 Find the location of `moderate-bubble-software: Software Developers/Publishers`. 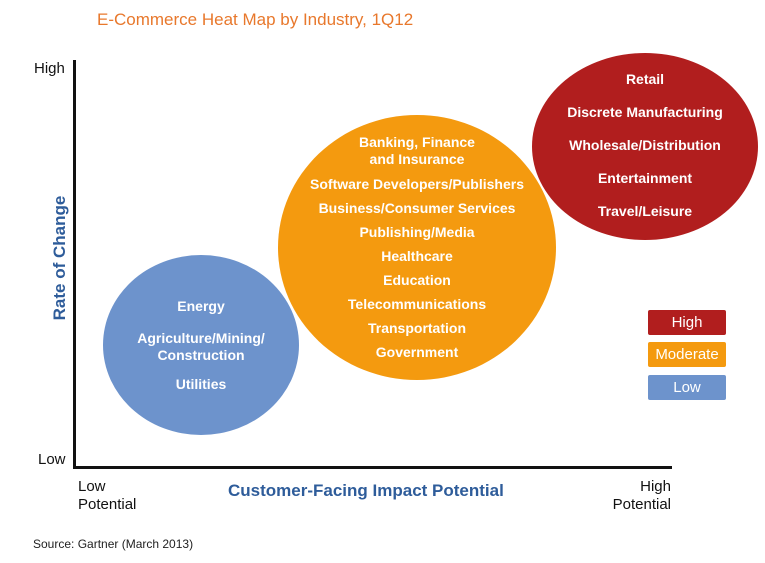

moderate-bubble-software: Software Developers/Publishers is located at coordinates (417, 184).